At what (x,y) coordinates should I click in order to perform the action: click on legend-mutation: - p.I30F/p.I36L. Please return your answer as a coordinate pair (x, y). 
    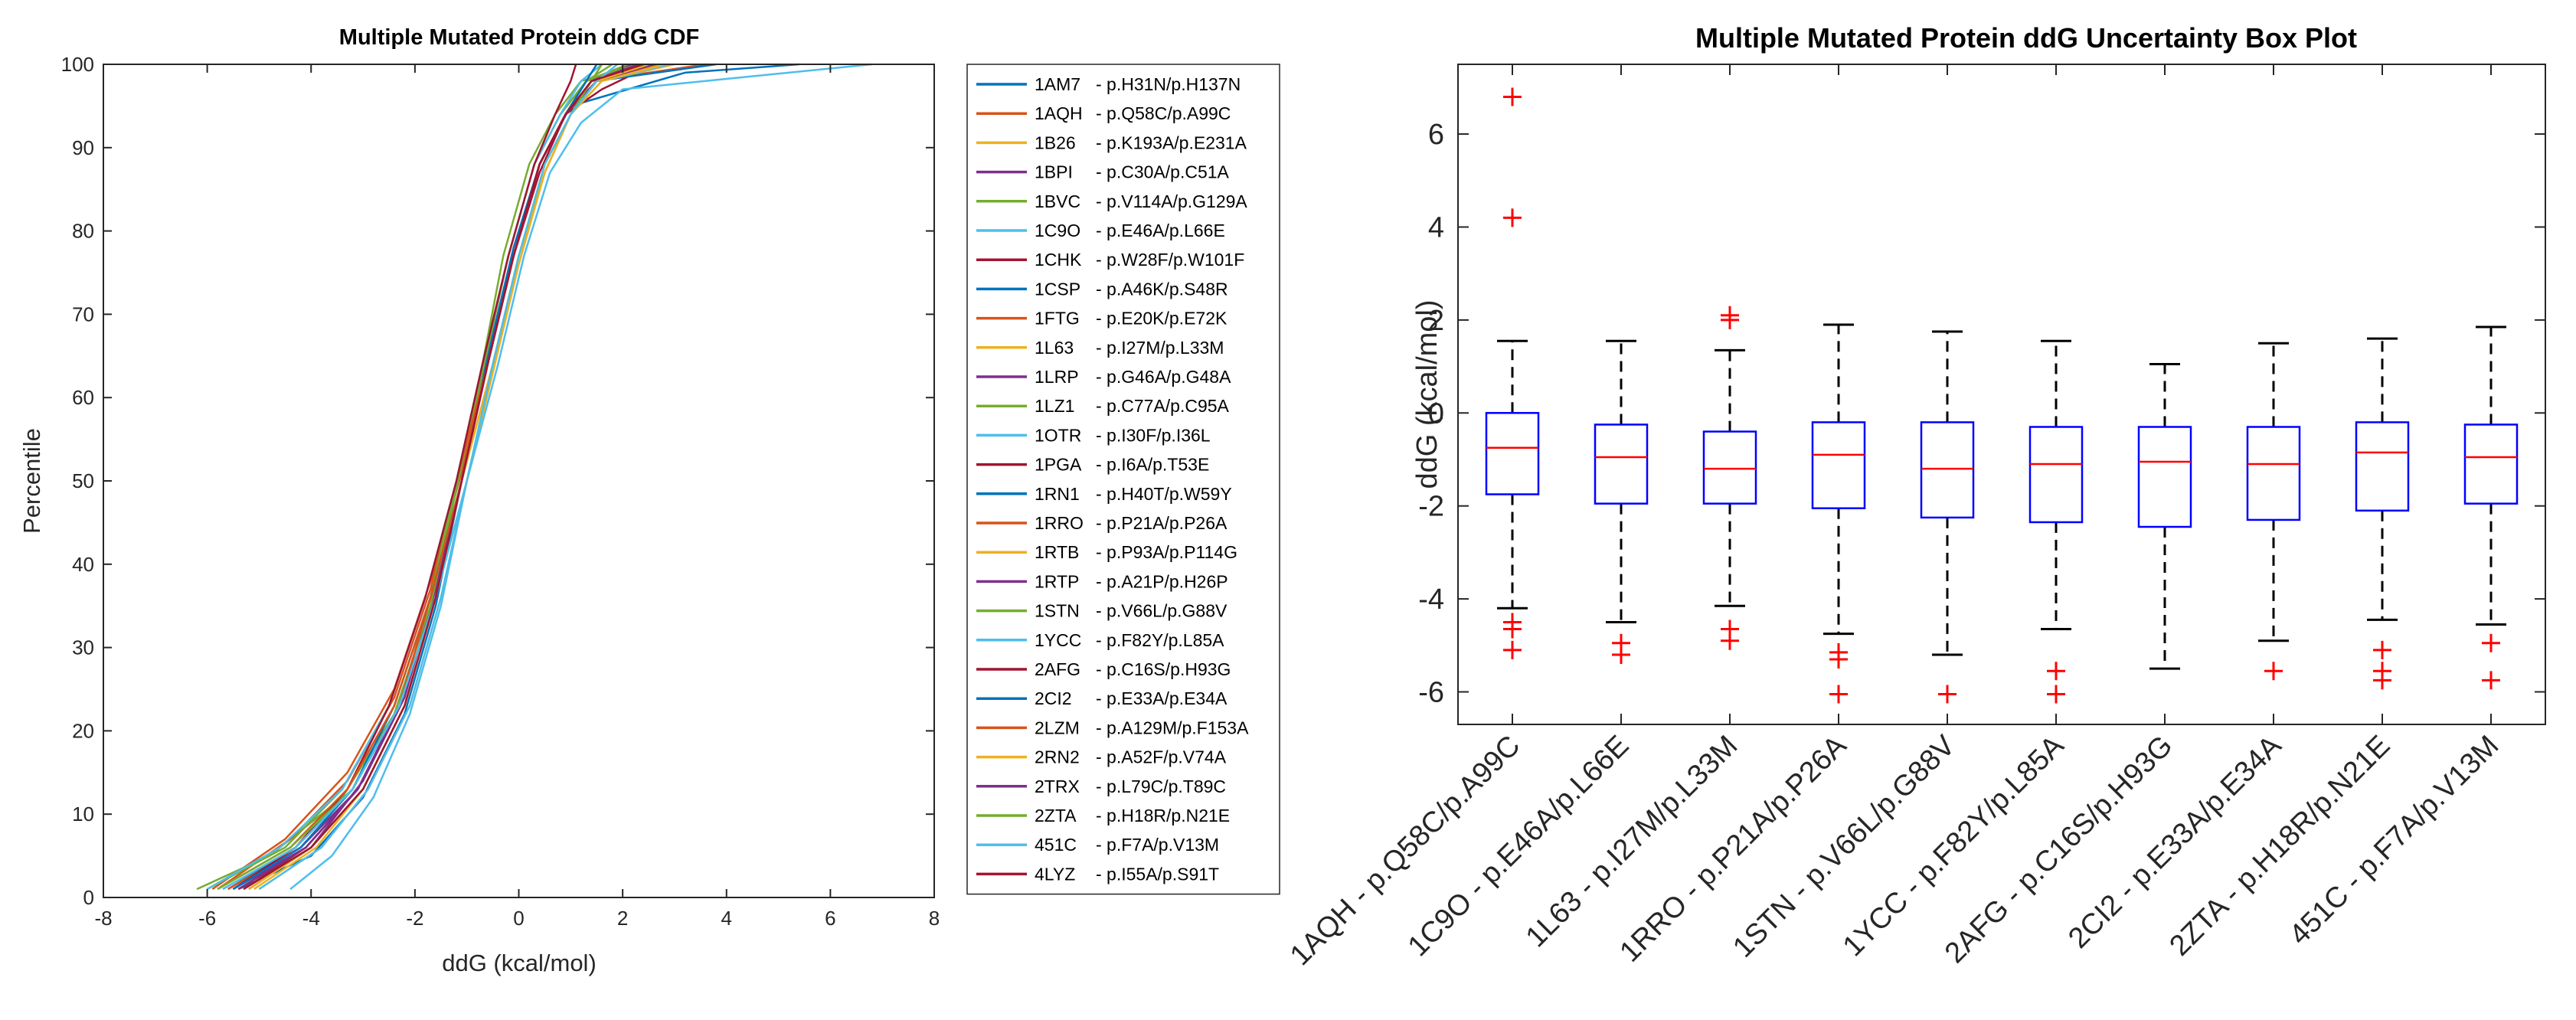
    Looking at the image, I should click on (1153, 435).